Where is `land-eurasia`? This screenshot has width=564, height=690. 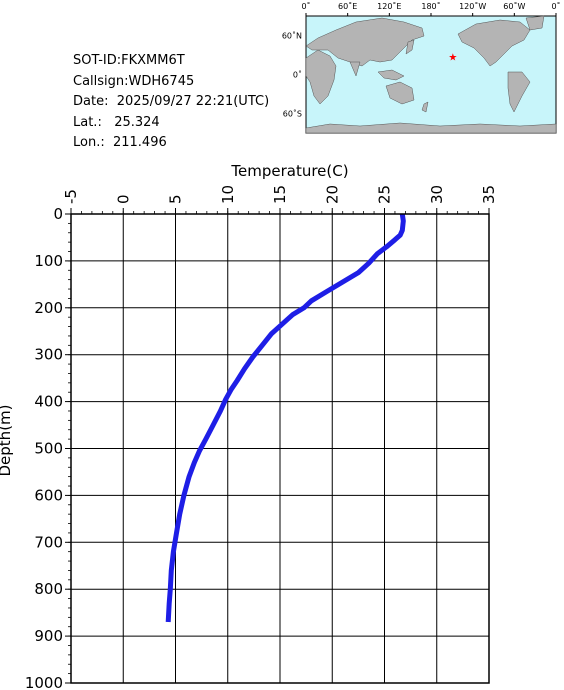 land-eurasia is located at coordinates (365, 42).